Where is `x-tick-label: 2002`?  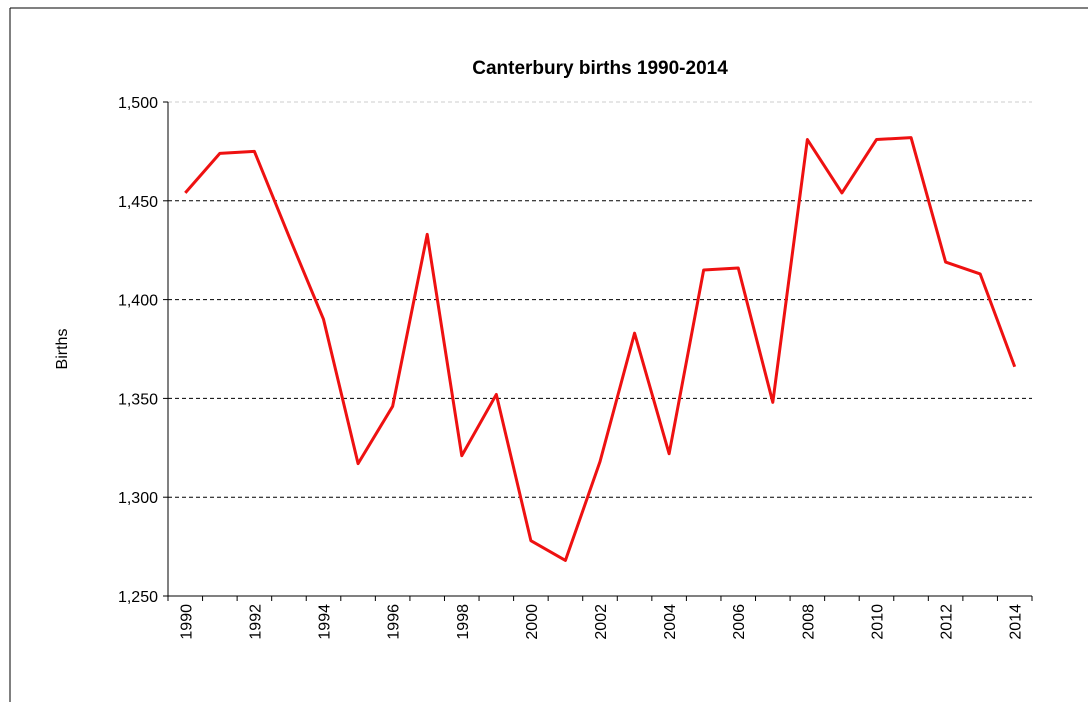
x-tick-label: 2002 is located at coordinates (601, 622).